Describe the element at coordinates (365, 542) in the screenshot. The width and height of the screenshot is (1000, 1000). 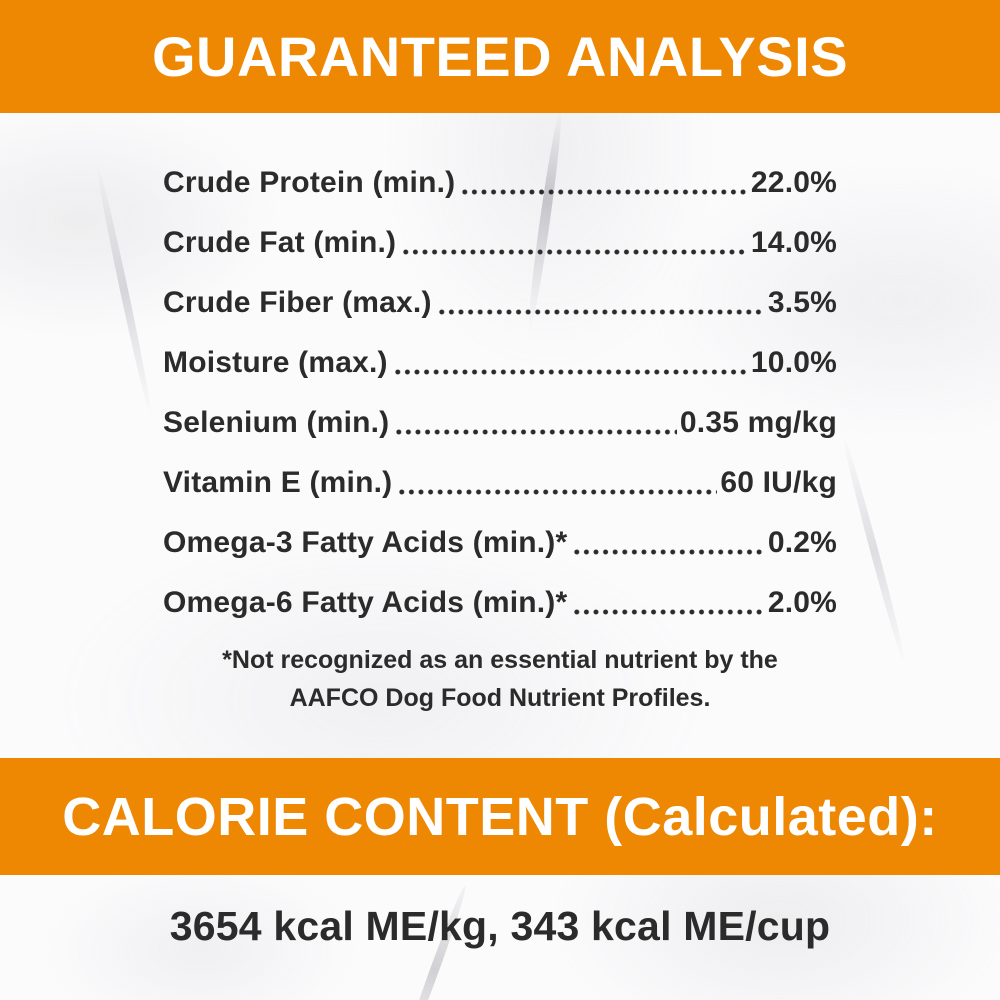
I see `nutrient-label: Omega-3 Fatty Acids (min.)*` at that location.